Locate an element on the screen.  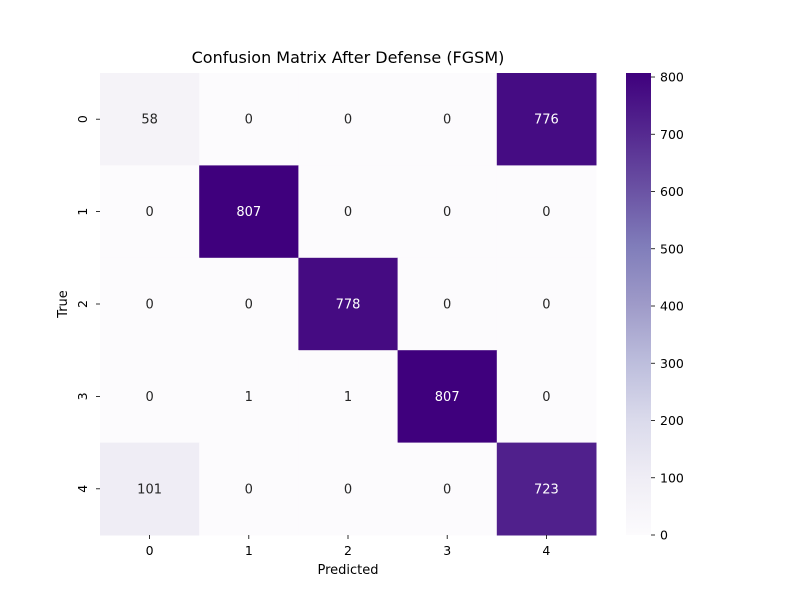
x-axis-label: Predicted is located at coordinates (347, 570).